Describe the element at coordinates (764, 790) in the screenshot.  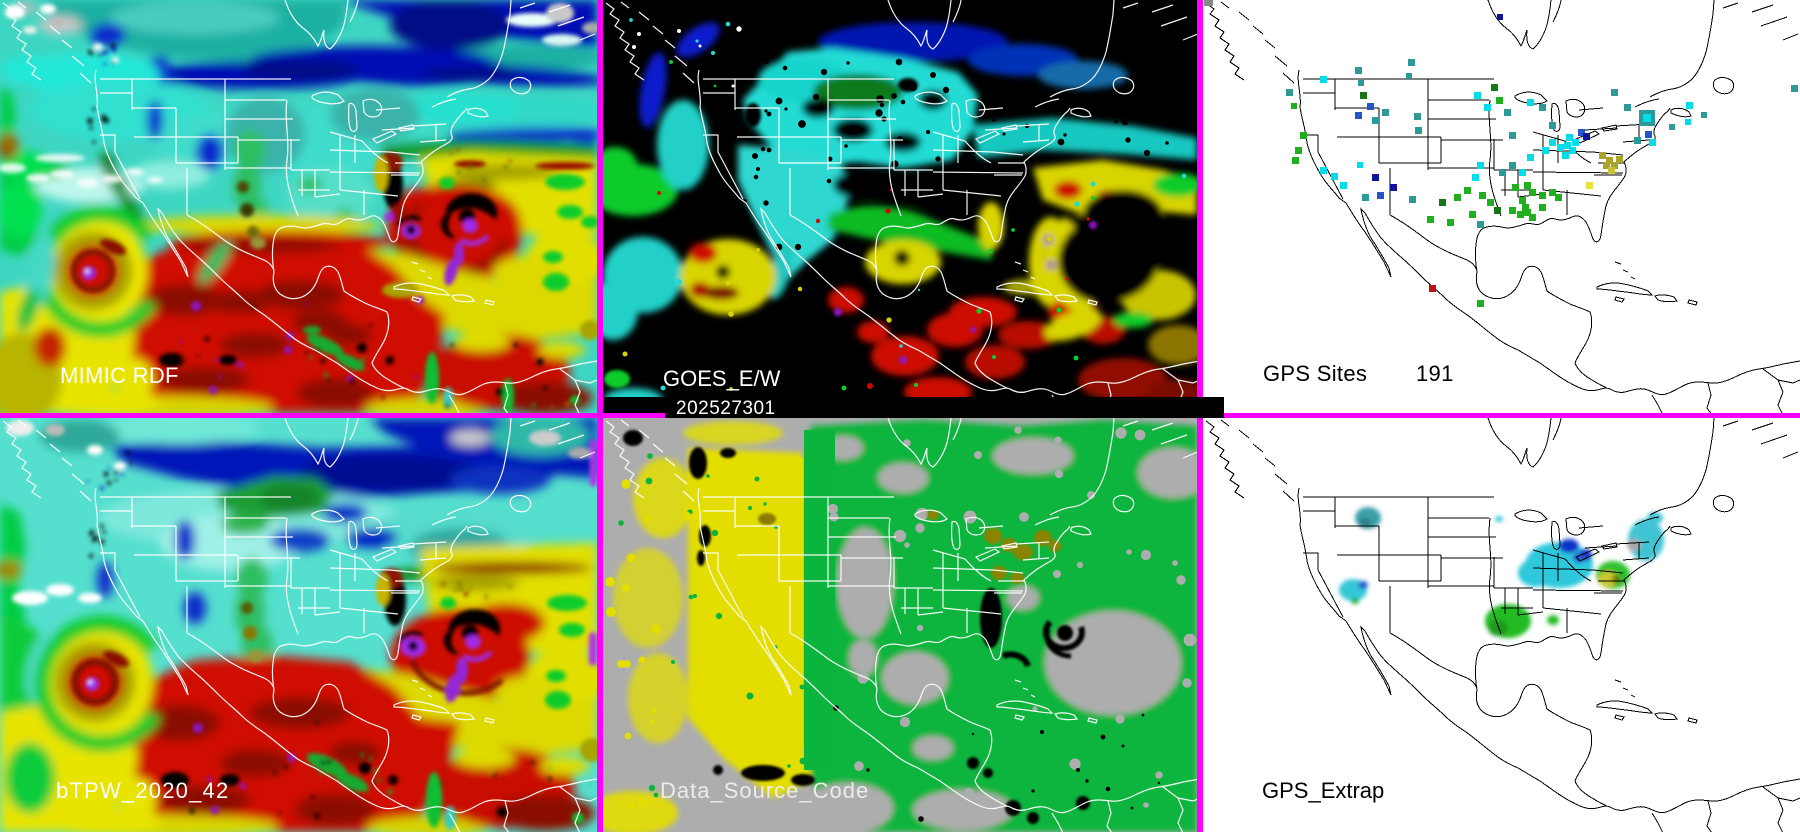
I see `svg-text: Data_Source_Code` at that location.